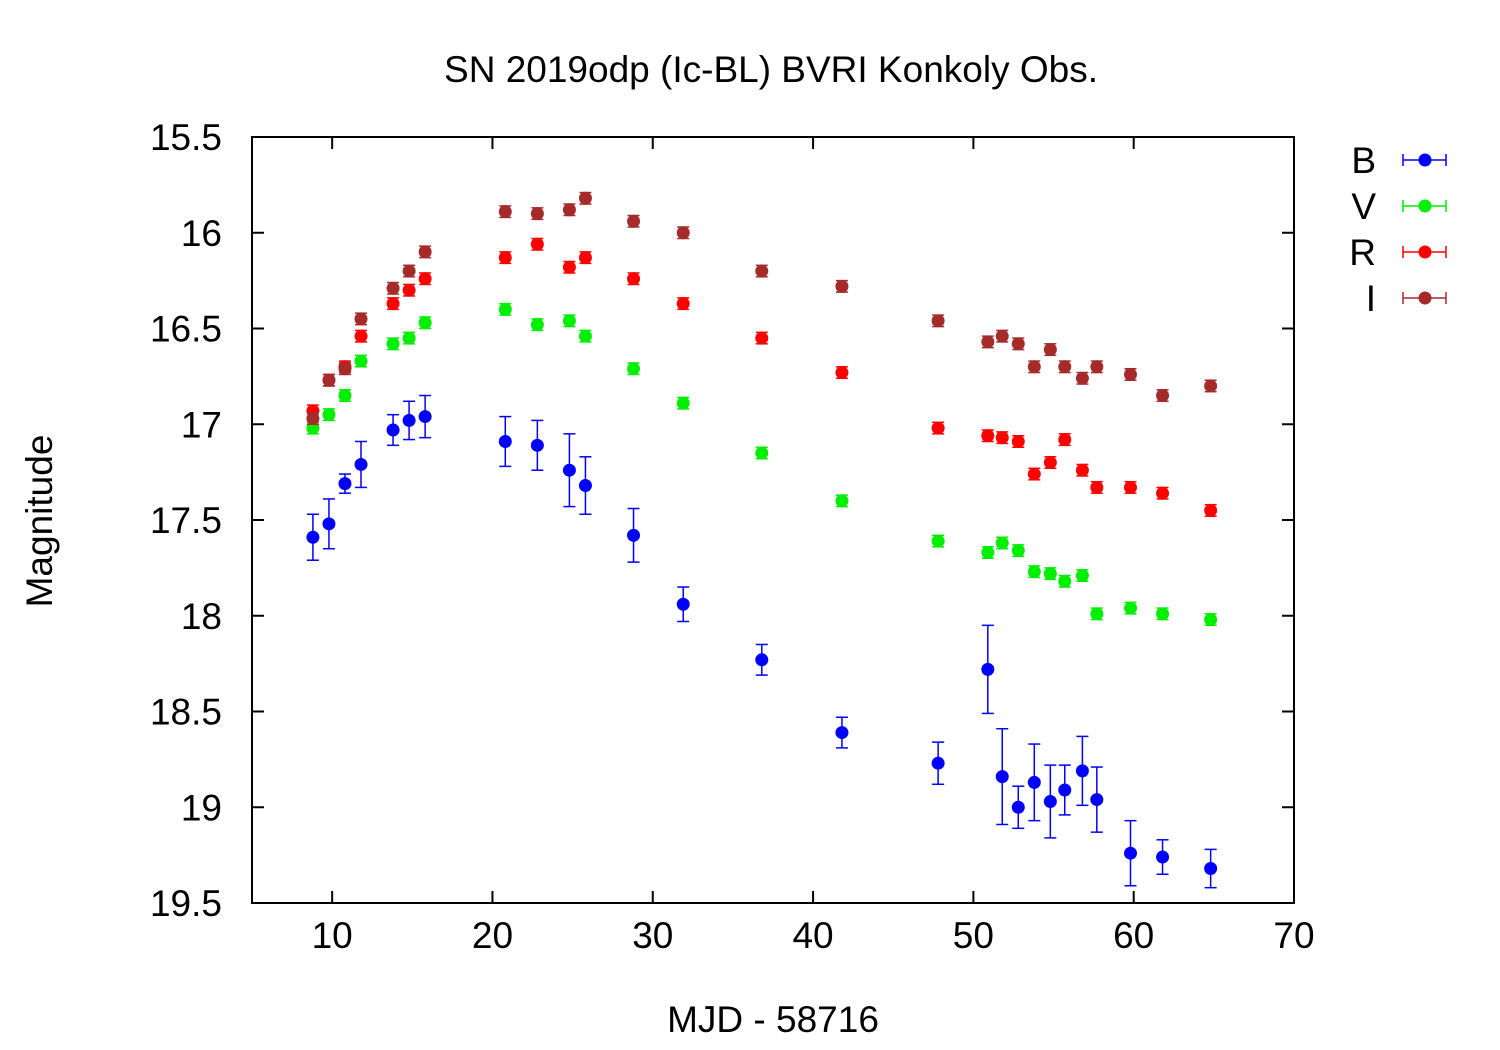 This screenshot has width=1500, height=1050. I want to click on y-tick-label: 19.5, so click(186, 903).